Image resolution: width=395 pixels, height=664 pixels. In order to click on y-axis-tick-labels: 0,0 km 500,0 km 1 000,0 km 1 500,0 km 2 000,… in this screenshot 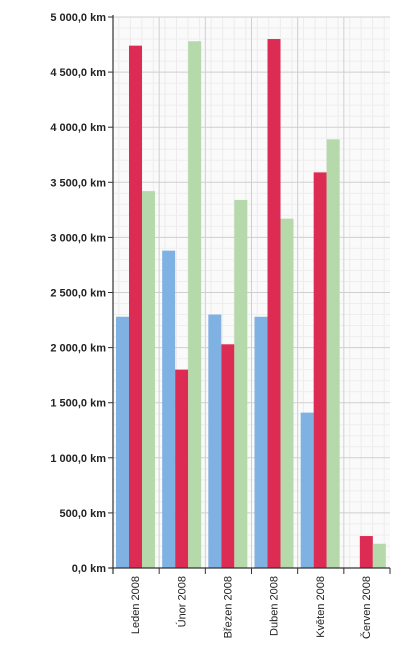, I will do `click(78, 293)`.